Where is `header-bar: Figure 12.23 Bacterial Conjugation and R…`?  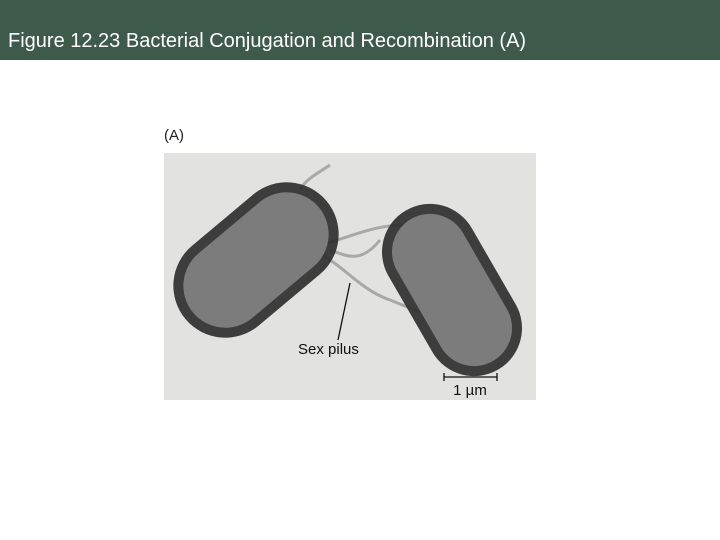
header-bar: Figure 12.23 Bacterial Conjugation and R… is located at coordinates (360, 30).